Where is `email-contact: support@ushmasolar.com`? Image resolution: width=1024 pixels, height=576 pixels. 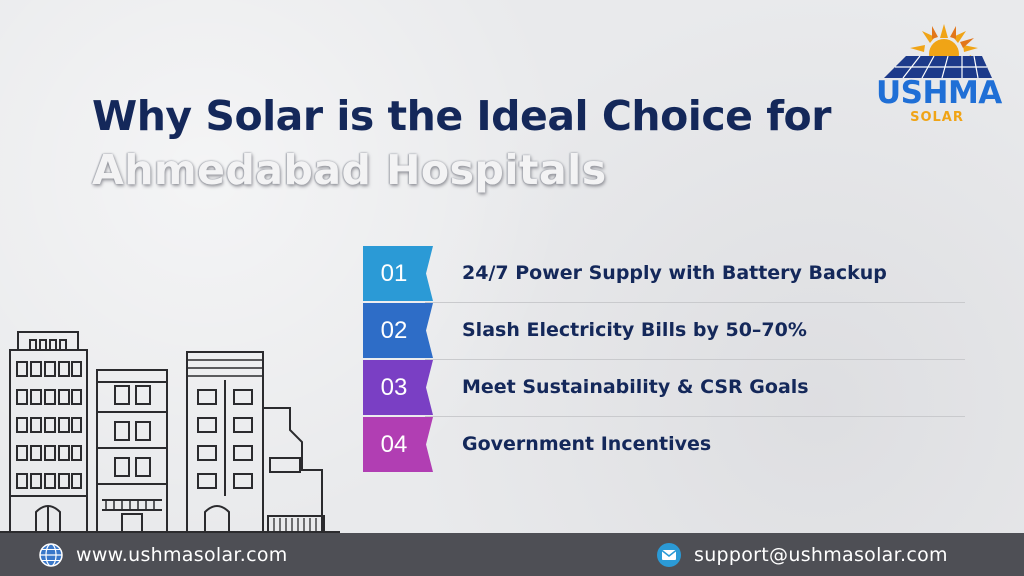
email-contact: support@ushmasolar.com is located at coordinates (802, 554).